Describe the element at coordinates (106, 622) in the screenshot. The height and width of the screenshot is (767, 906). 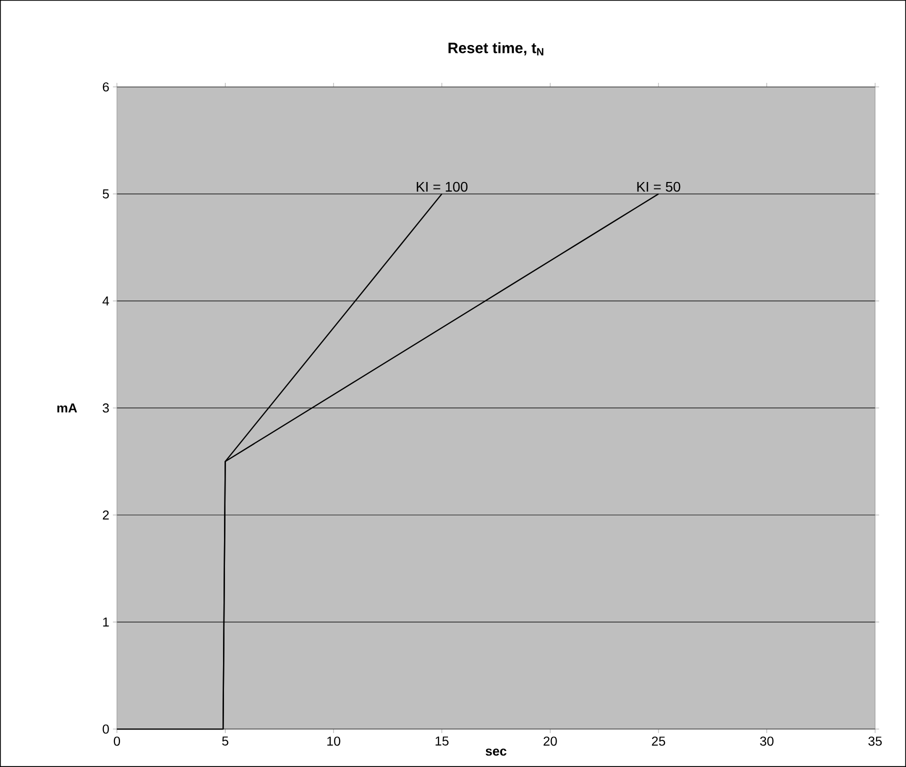
I see `y-tick-label: 1` at that location.